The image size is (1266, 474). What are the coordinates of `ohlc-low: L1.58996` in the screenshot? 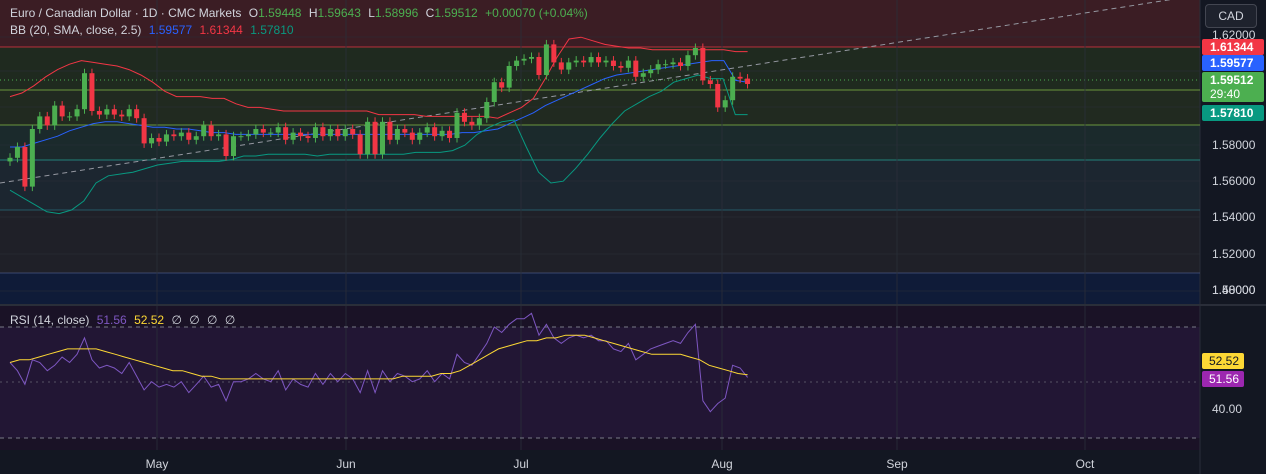 It's located at (393, 13).